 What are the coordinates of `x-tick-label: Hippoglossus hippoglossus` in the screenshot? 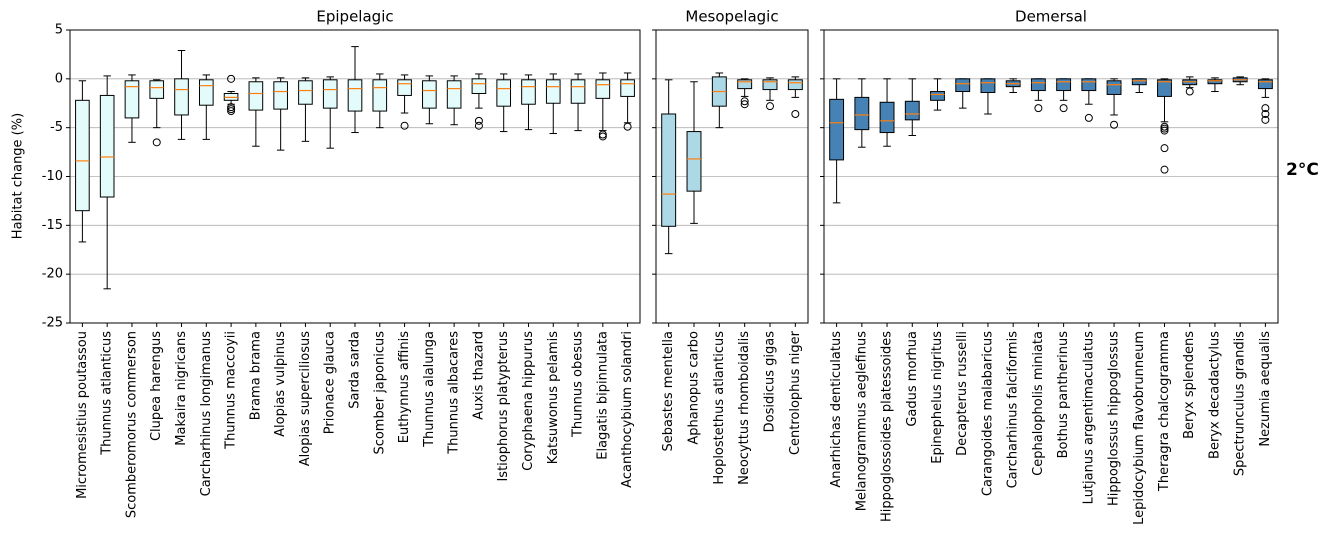 It's located at (1114, 418).